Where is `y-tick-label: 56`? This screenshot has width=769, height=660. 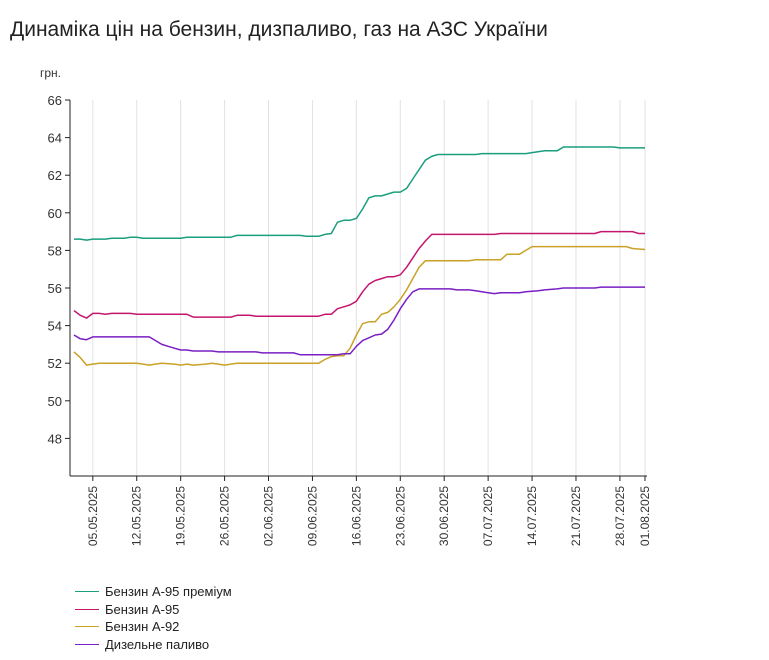
y-tick-label: 56 is located at coordinates (55, 288).